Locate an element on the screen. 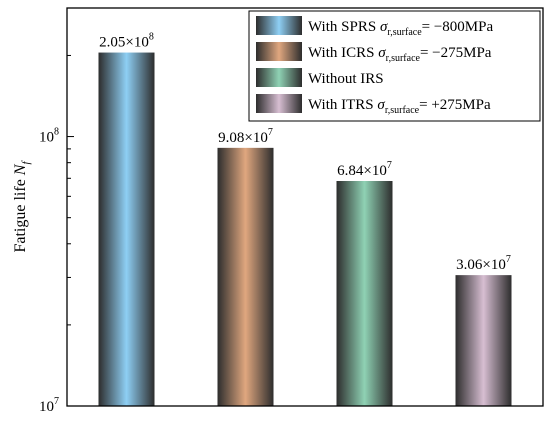 The image size is (550, 421). legend-entry-2: With ICRS σr,surface= −275MPa is located at coordinates (400, 54).